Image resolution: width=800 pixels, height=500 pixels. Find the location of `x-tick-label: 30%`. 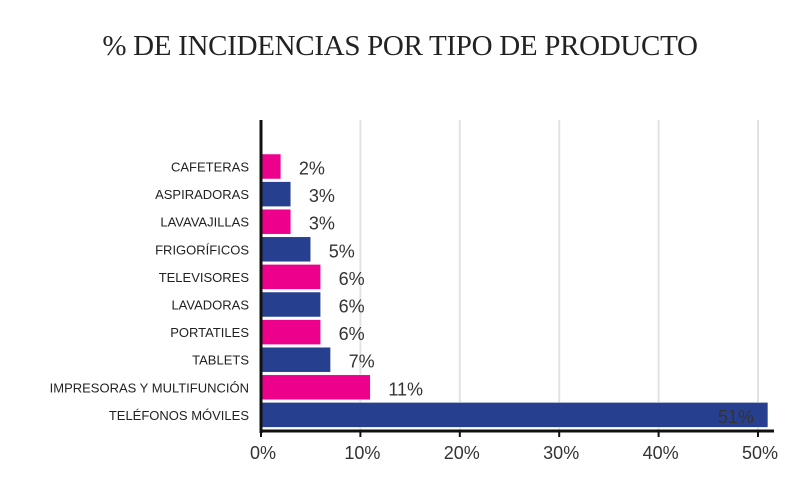

x-tick-label: 30% is located at coordinates (561, 453).